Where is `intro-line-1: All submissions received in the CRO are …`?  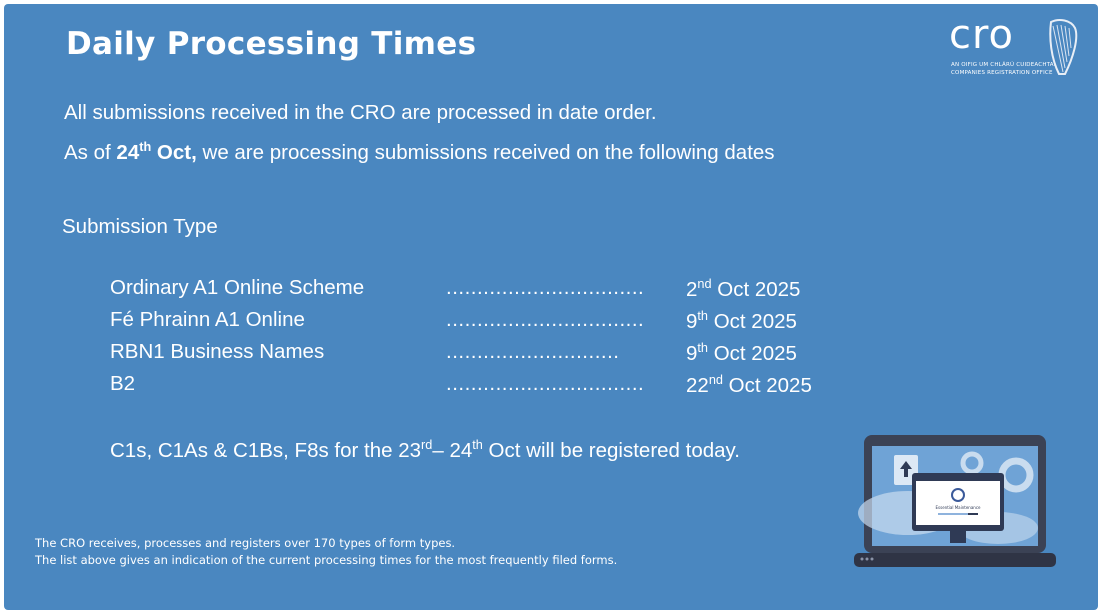
intro-line-1: All submissions received in the CRO are … is located at coordinates (360, 112).